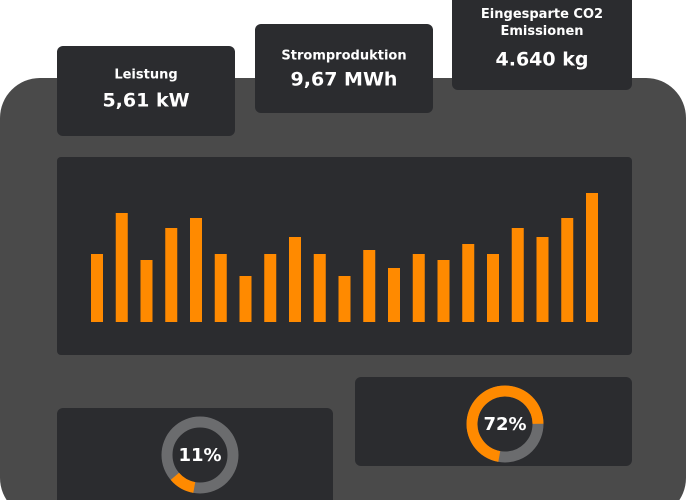  I want to click on gauge-label: 11%, so click(199, 455).